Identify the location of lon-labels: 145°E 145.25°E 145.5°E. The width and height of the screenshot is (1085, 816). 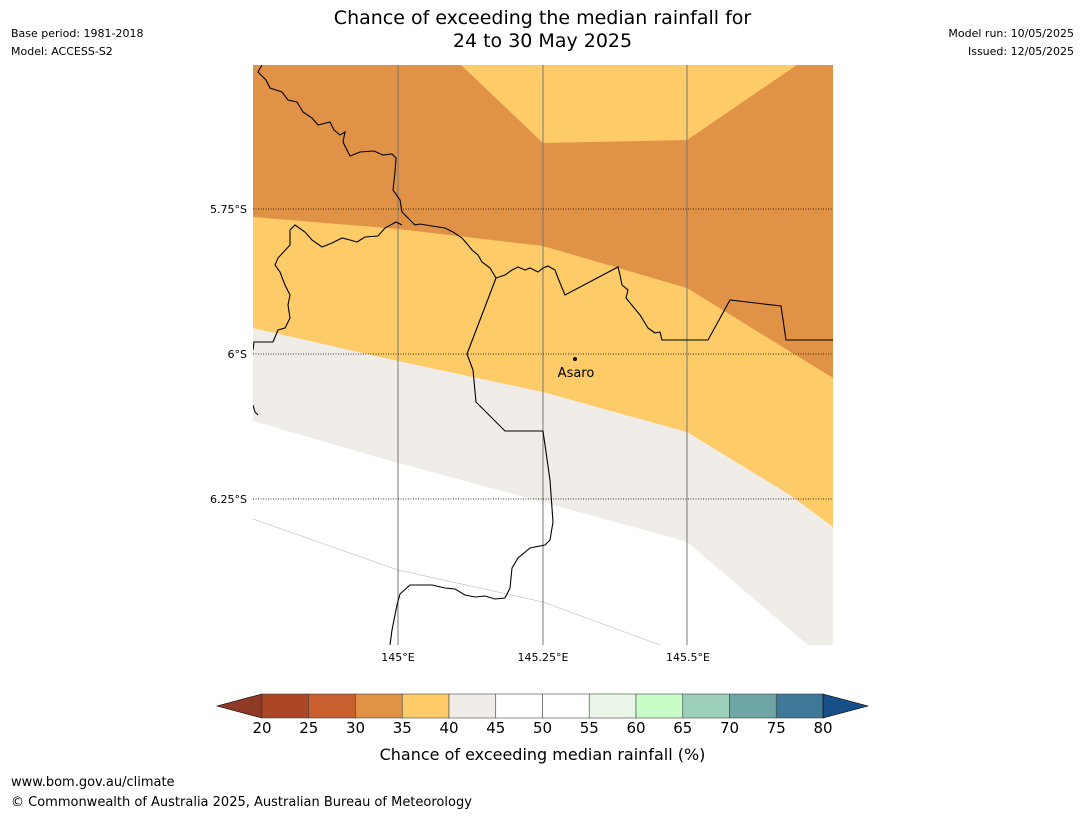
(545, 657).